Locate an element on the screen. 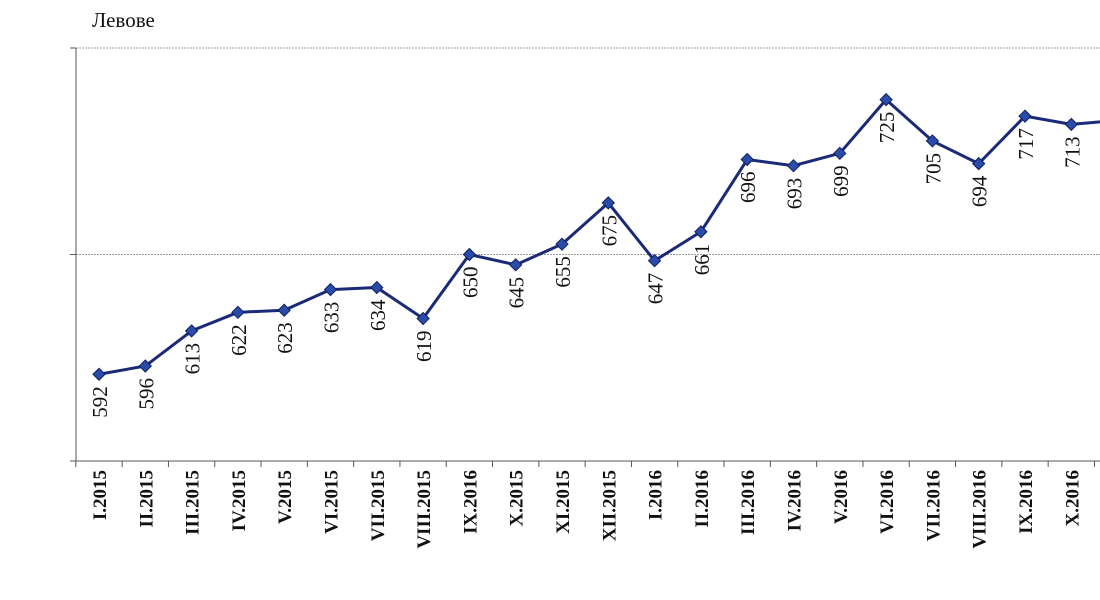 Image resolution: width=1100 pixels, height=600 pixels. x-tick-label: I.2015 is located at coordinates (100, 495).